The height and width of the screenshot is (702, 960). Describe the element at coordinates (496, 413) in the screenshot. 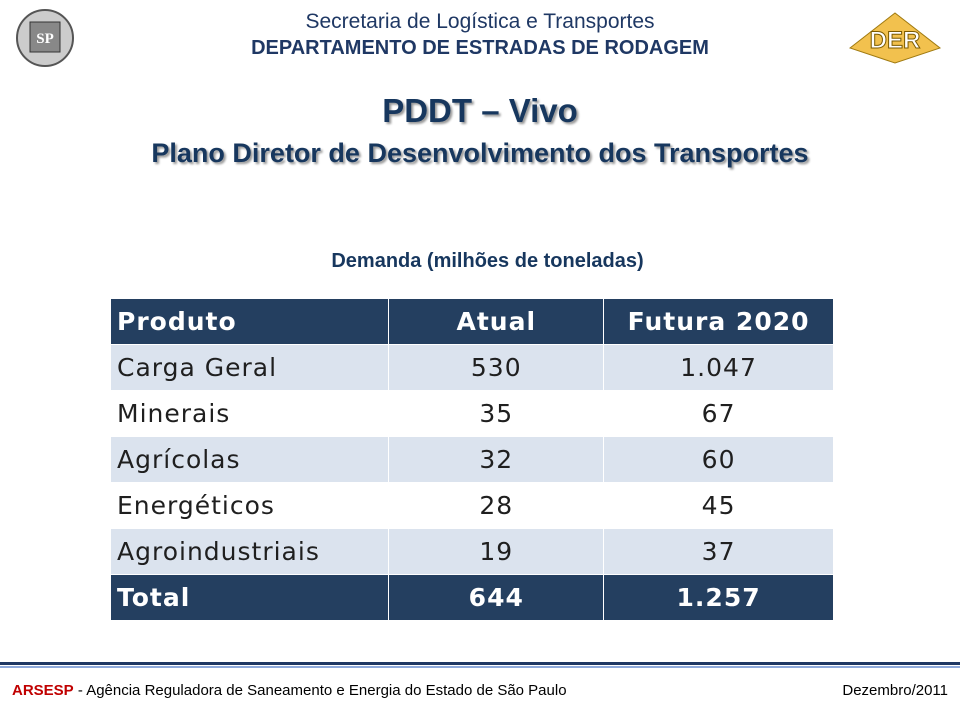

I see `table-cell: 35` at that location.